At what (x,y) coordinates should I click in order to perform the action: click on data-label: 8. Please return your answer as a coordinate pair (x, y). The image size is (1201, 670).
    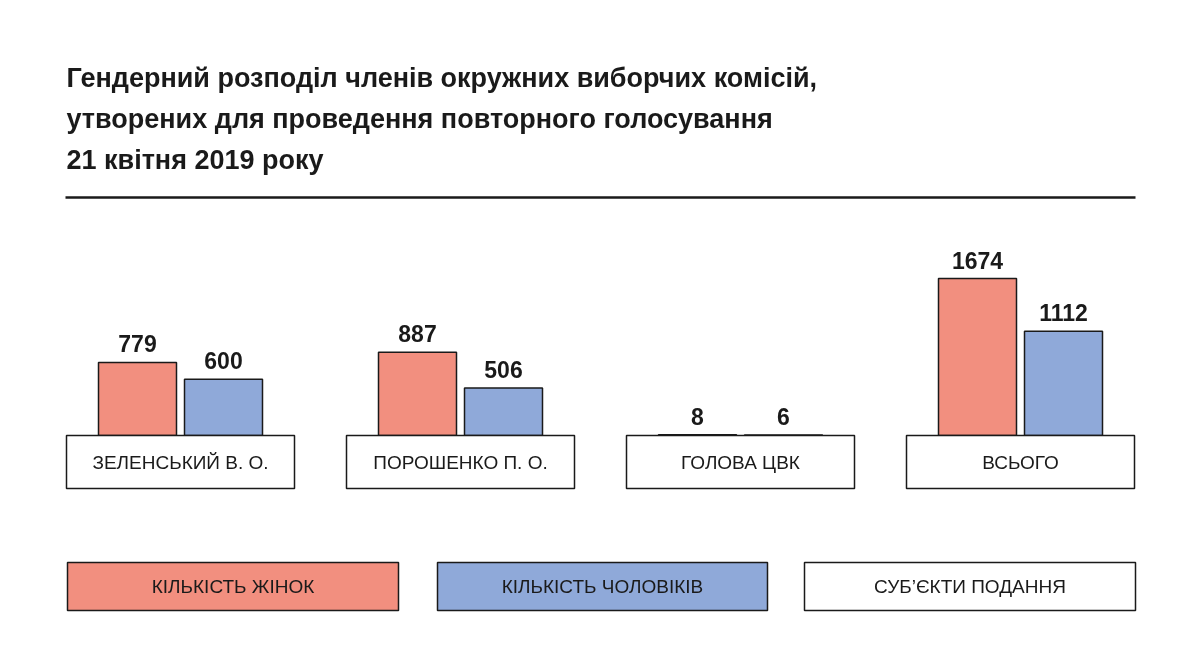
    Looking at the image, I should click on (698, 416).